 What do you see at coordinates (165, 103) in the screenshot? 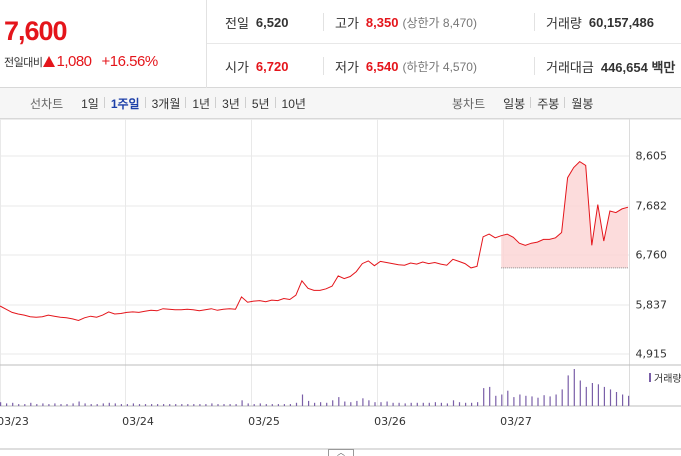
I see `period-3m: 3개월` at bounding box center [165, 103].